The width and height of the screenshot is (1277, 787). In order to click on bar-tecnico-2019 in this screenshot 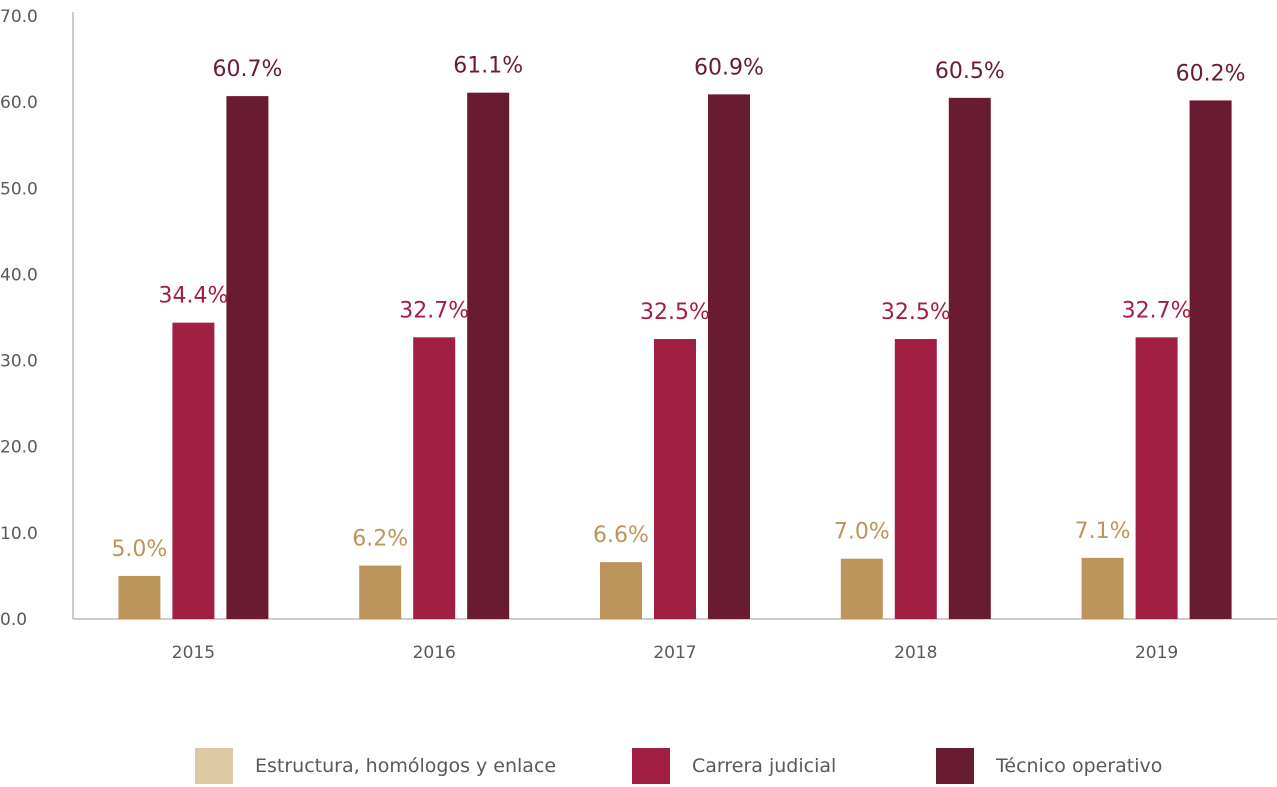, I will do `click(1210, 360)`.